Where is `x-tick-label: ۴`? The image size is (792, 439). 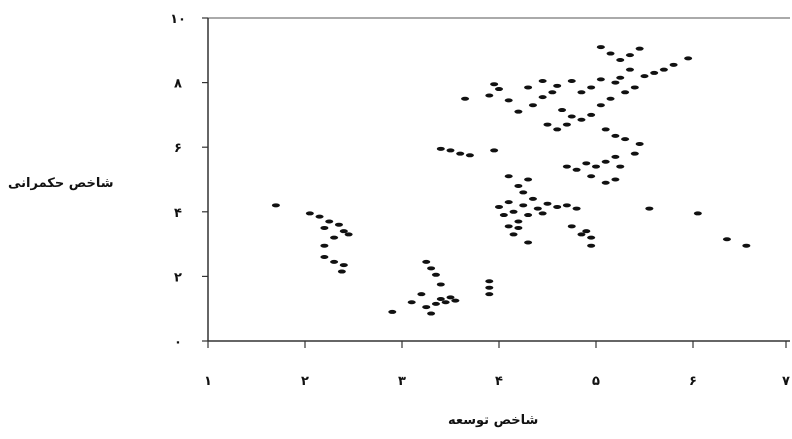 x-tick-label: ۴ is located at coordinates (499, 381).